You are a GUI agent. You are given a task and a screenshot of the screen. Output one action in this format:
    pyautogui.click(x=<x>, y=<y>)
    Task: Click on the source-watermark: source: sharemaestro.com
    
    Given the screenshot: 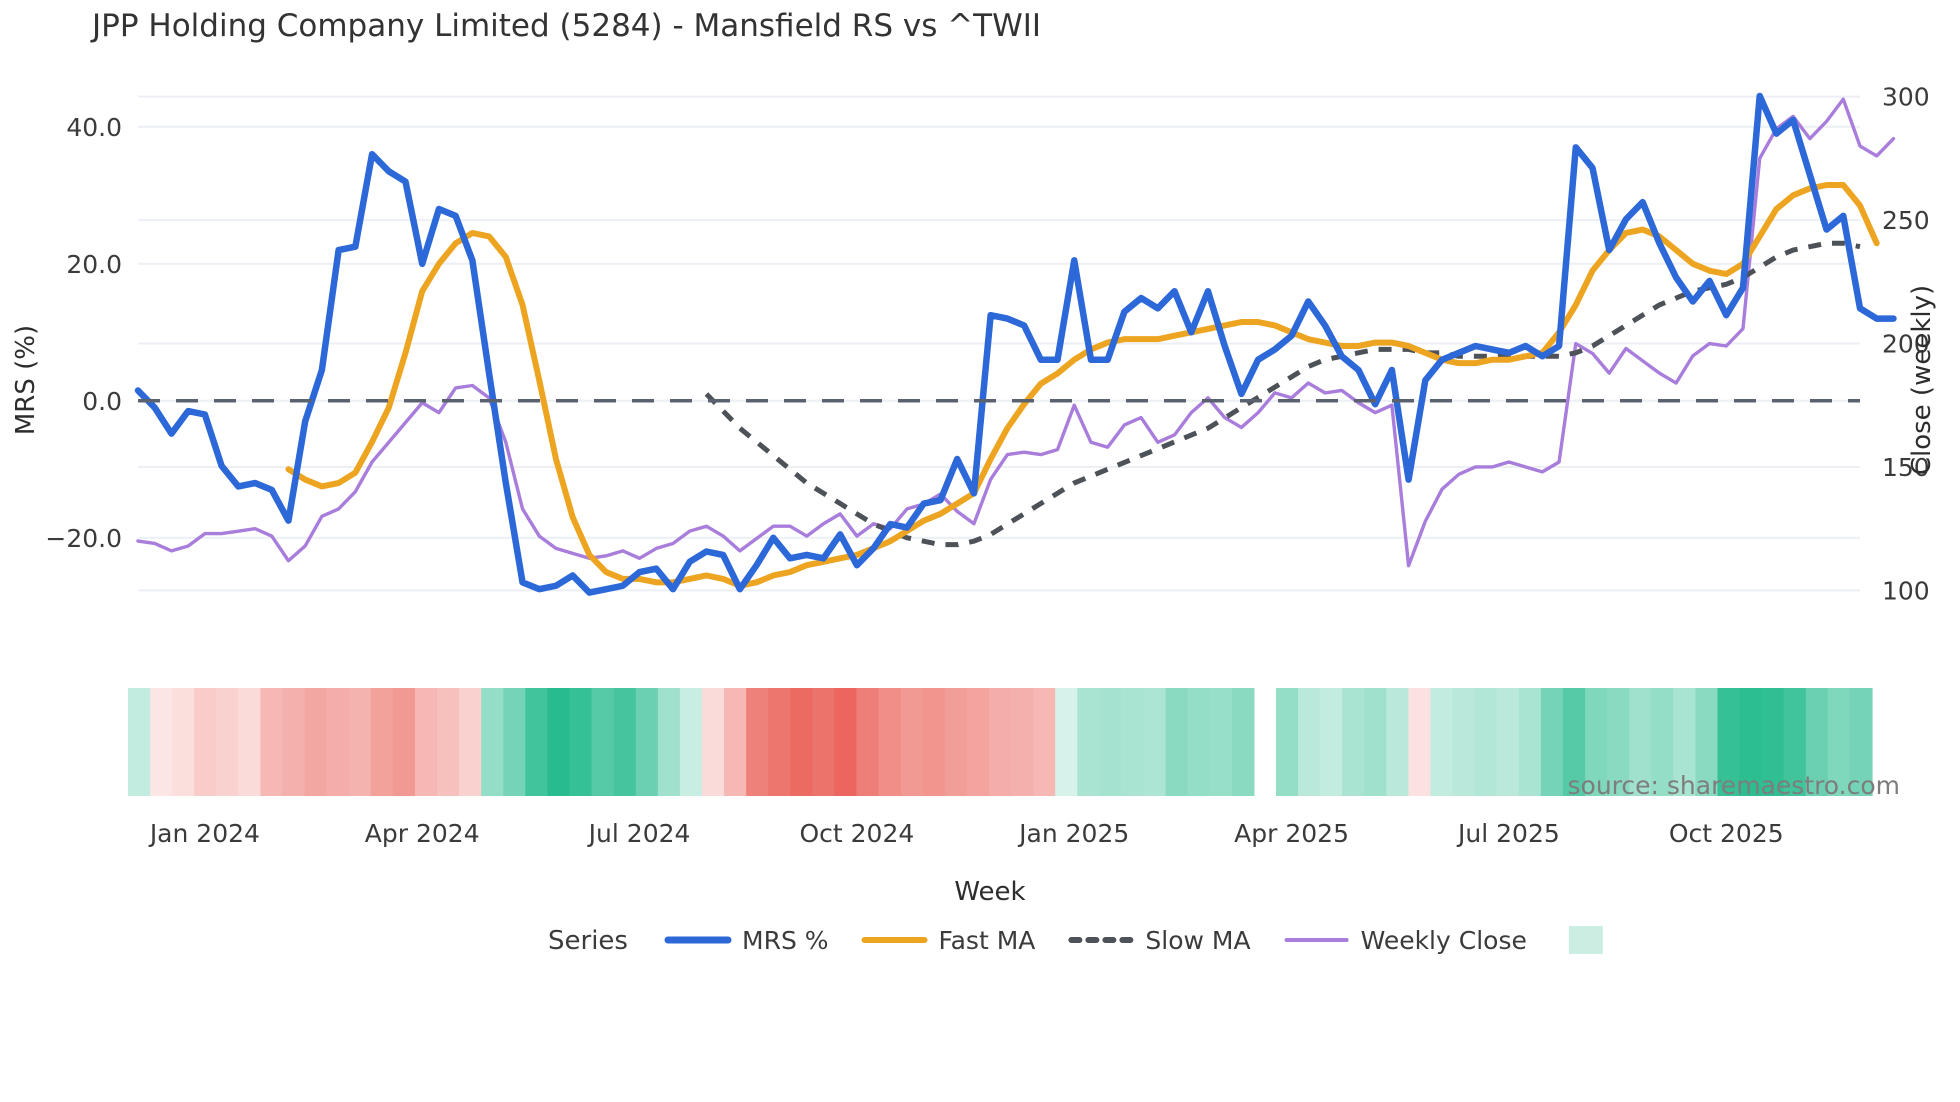 What is the action you would take?
    pyautogui.click(x=1734, y=785)
    